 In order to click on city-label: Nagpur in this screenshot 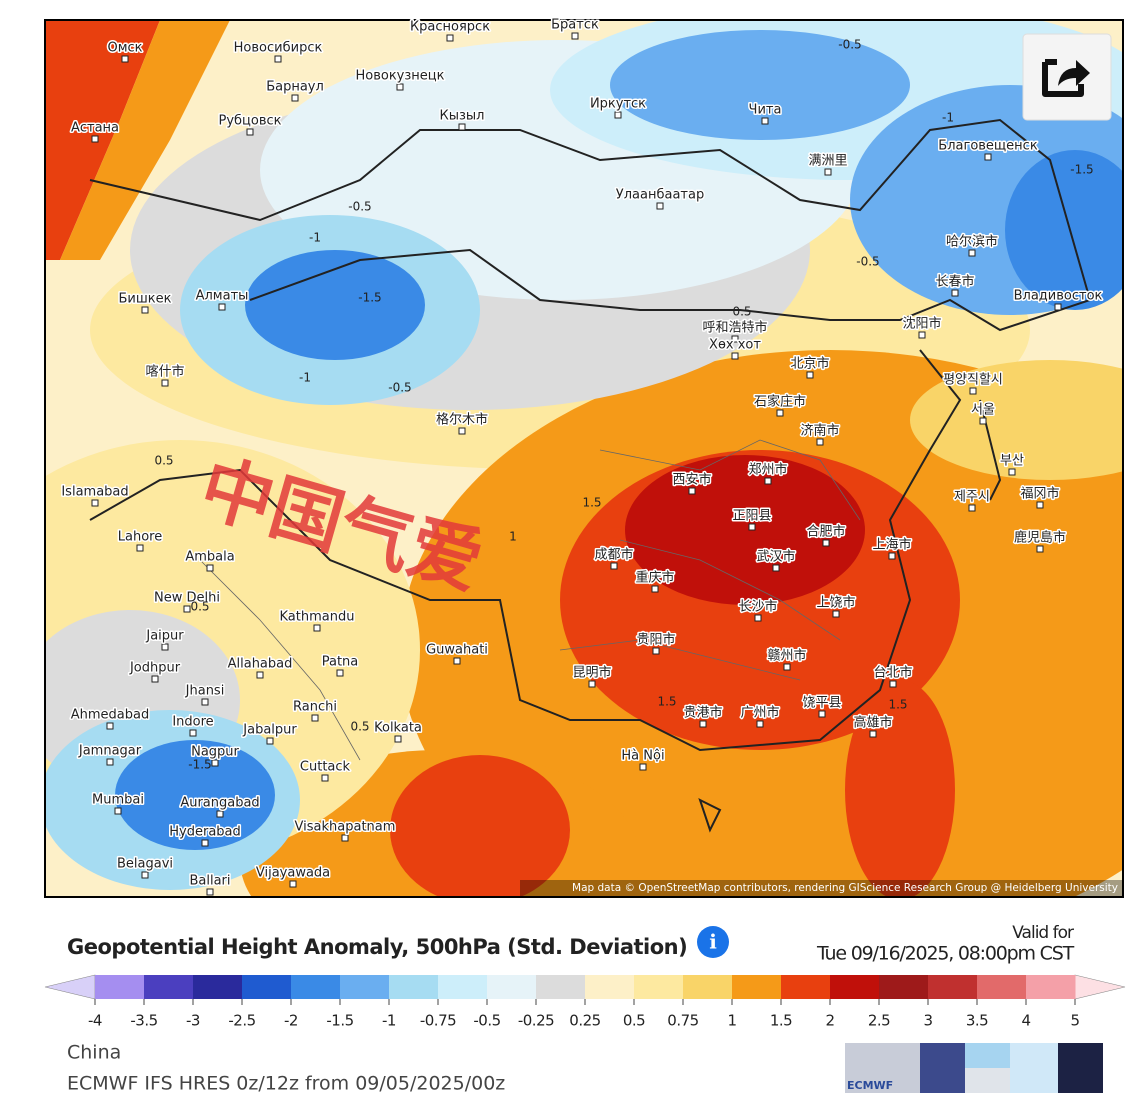, I will do `click(215, 752)`.